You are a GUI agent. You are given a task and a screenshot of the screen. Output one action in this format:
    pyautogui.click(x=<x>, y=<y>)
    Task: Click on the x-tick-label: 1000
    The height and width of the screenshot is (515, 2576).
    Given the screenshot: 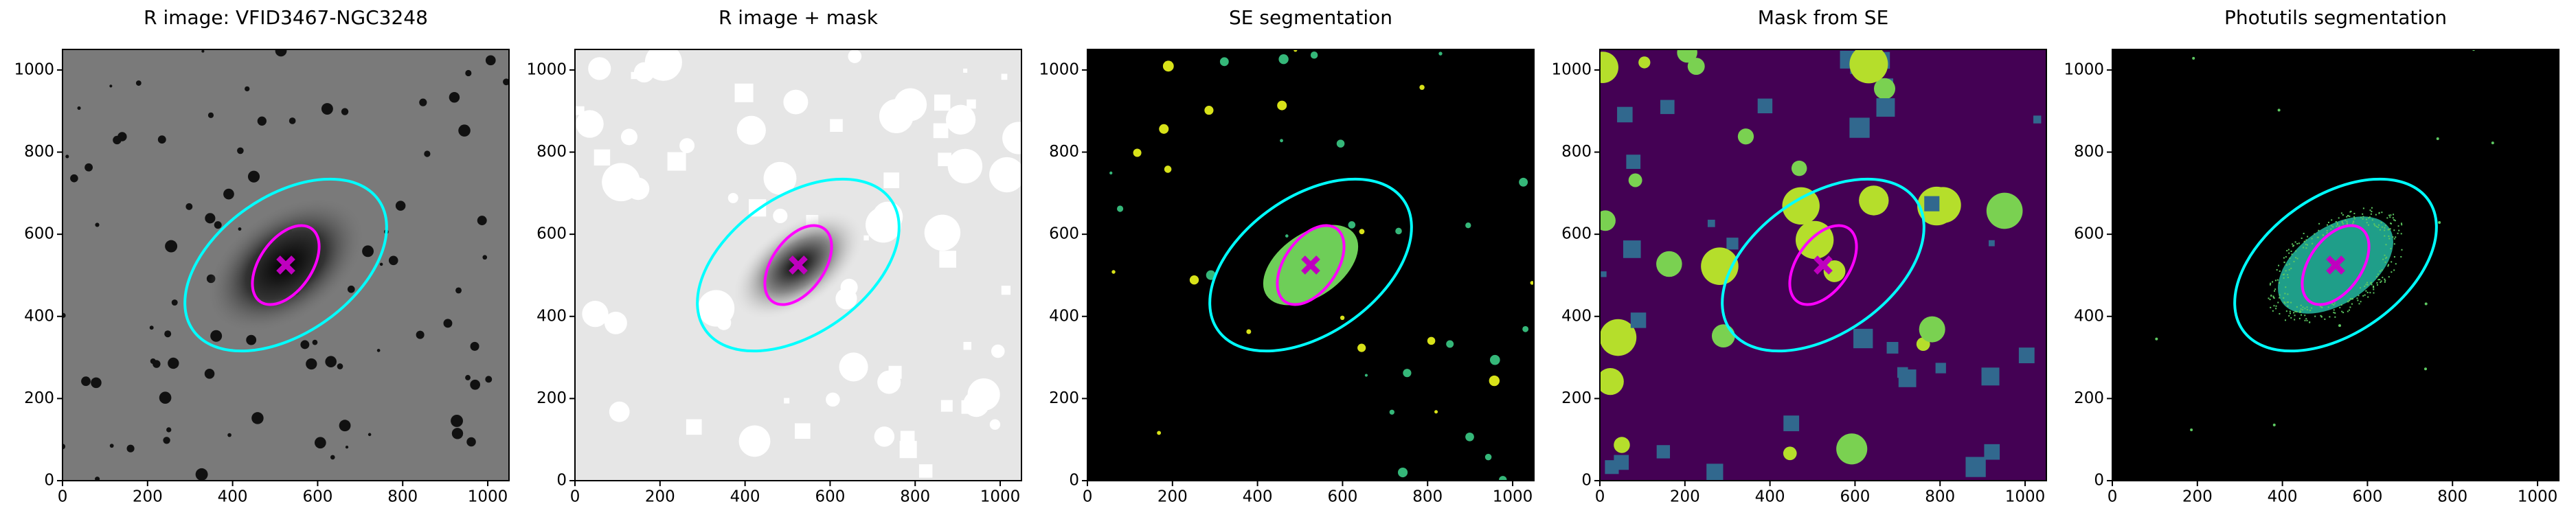 What is the action you would take?
    pyautogui.click(x=1000, y=497)
    